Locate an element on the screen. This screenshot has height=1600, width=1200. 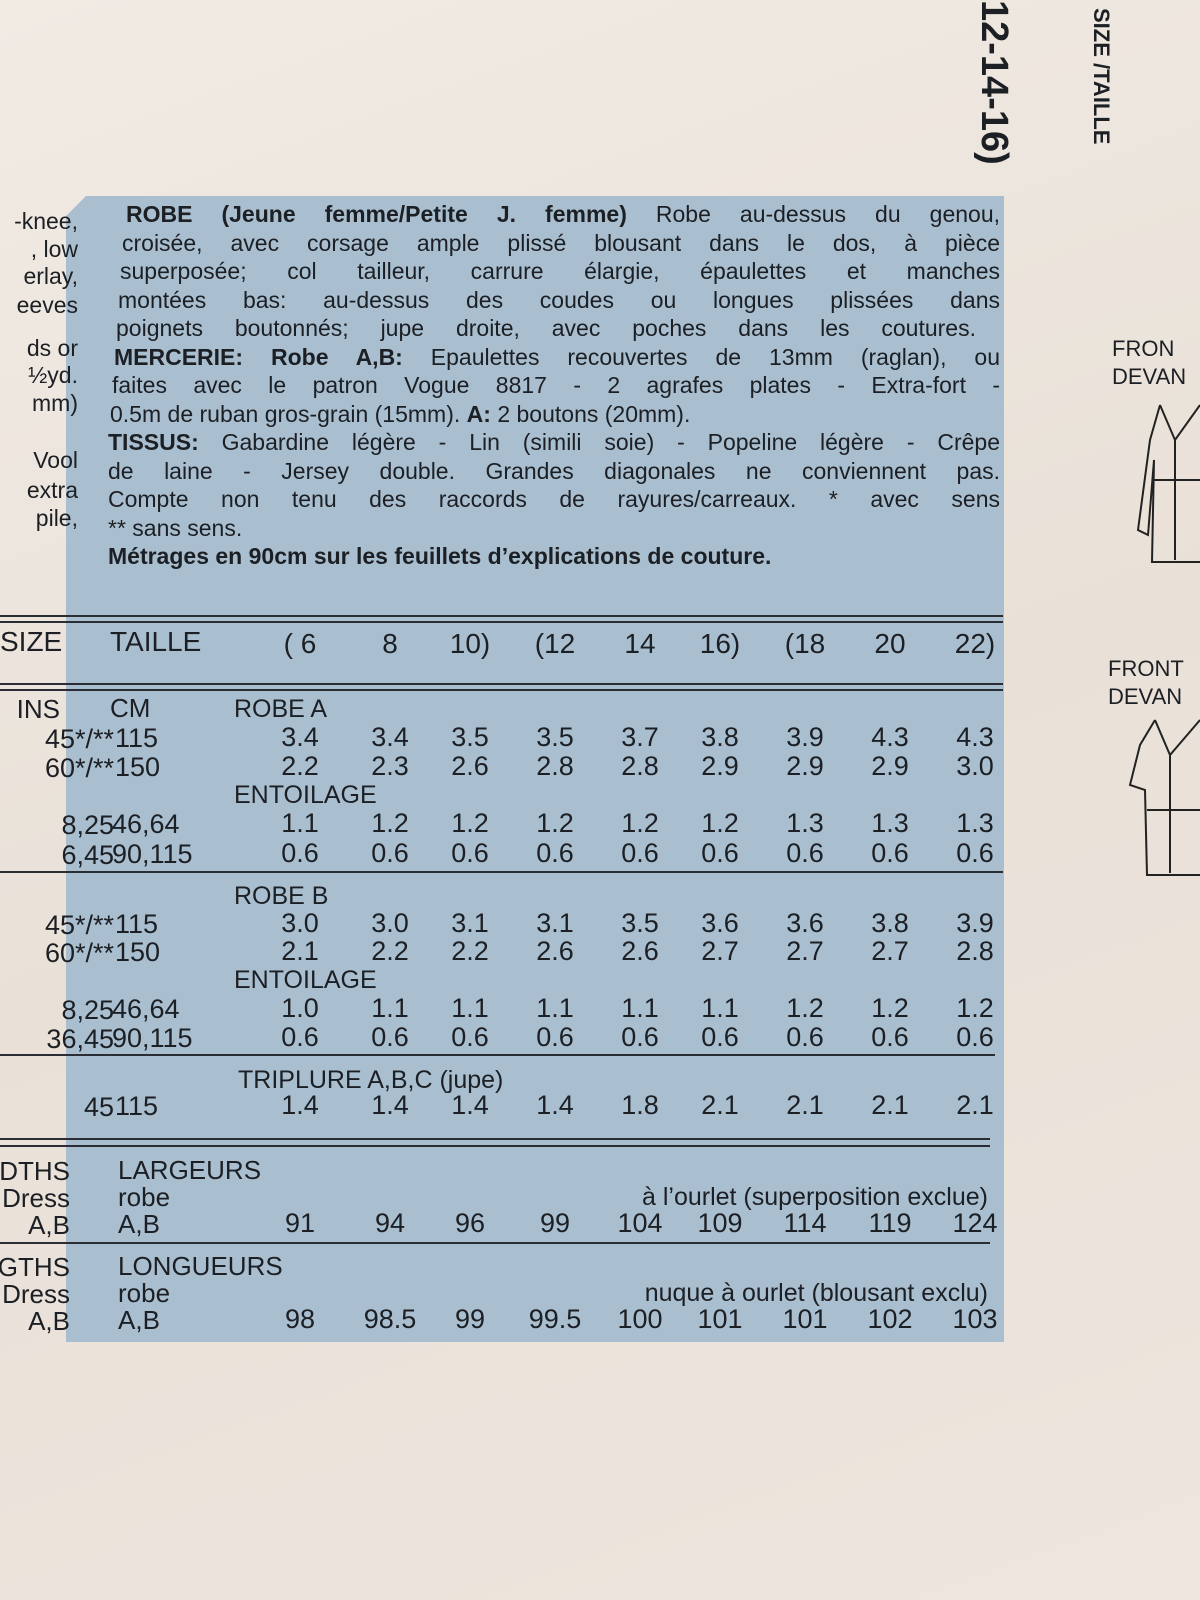
yardage-value: 3.4 is located at coordinates (390, 737).